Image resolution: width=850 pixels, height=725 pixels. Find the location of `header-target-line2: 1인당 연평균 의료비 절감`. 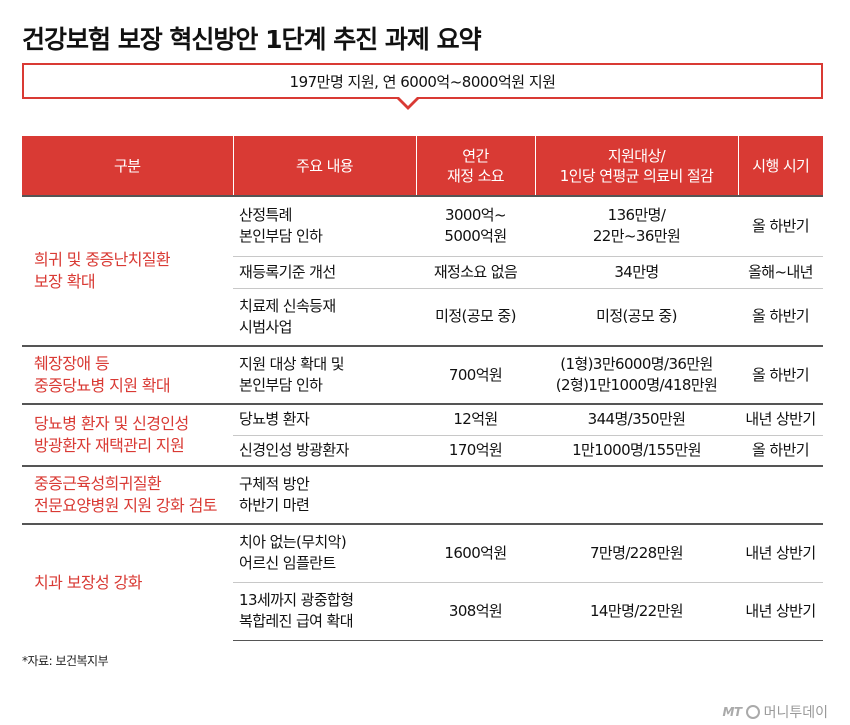

header-target-line2: 1인당 연평균 의료비 절감 is located at coordinates (636, 175).